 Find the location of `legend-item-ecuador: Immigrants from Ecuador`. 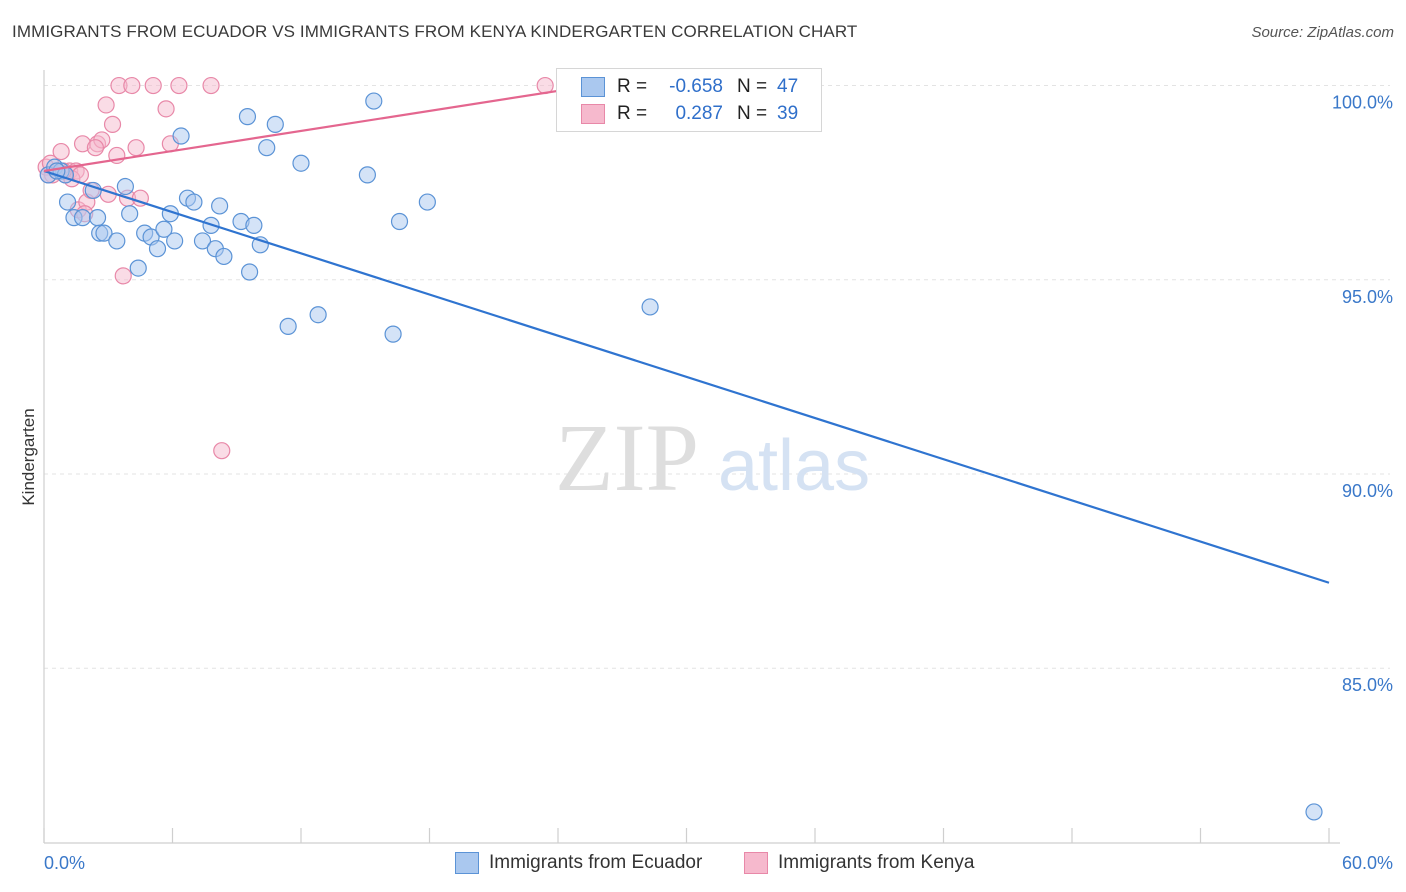

legend-item-ecuador: Immigrants from Ecuador is located at coordinates (578, 863).